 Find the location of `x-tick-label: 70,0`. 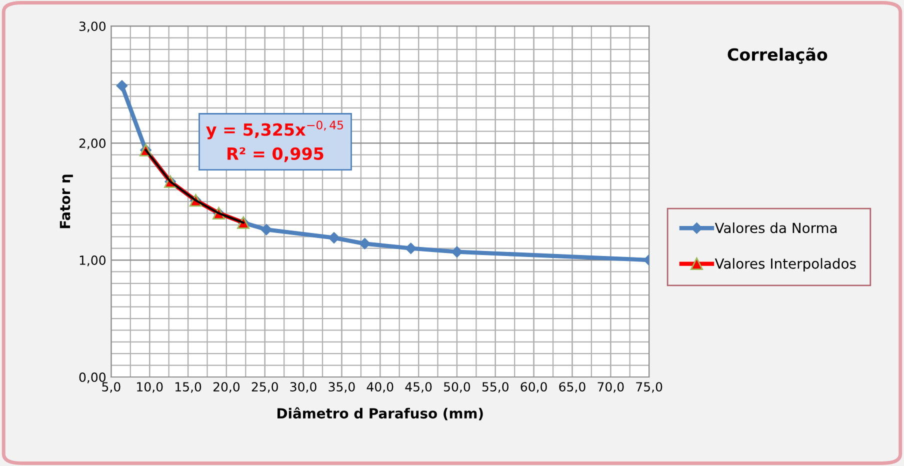

x-tick-label: 70,0 is located at coordinates (611, 387).